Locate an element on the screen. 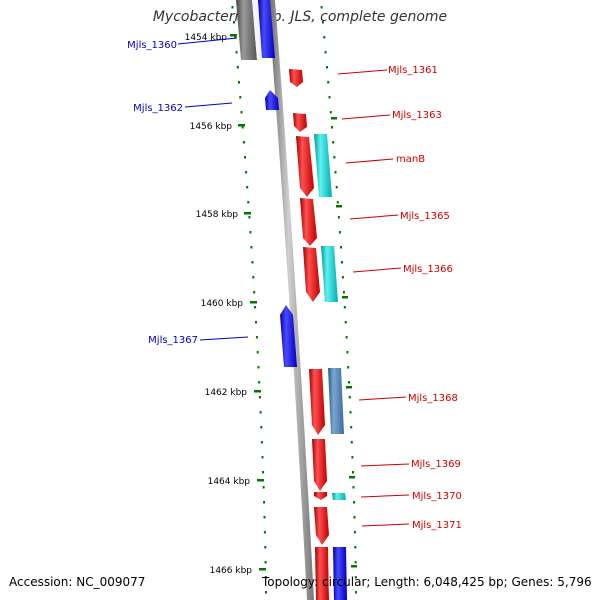 This screenshot has height=600, width=600. svg-text: 1460 kbp is located at coordinates (222, 304).